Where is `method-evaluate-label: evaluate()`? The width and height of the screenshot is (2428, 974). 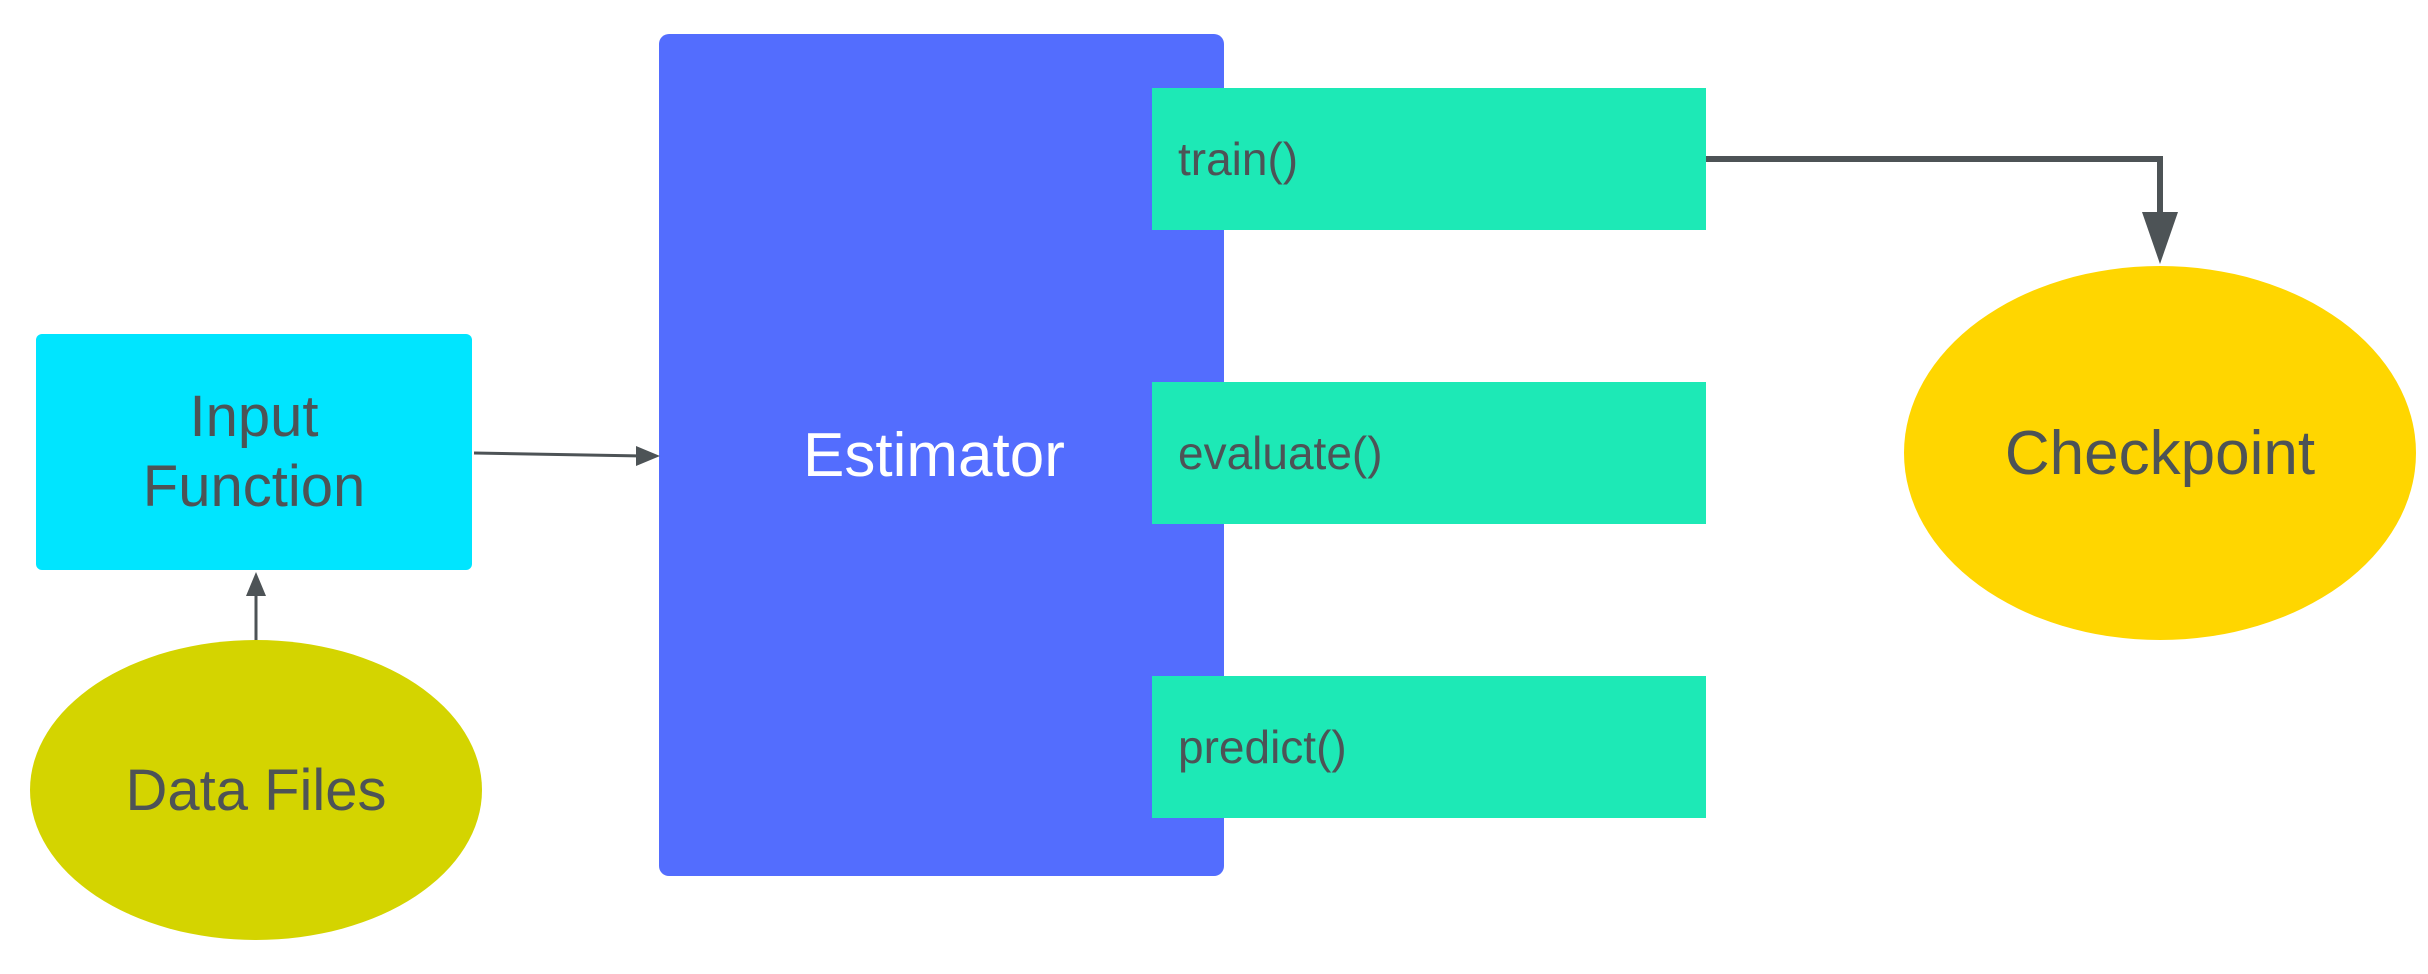
method-evaluate-label: evaluate() is located at coordinates (1280, 453).